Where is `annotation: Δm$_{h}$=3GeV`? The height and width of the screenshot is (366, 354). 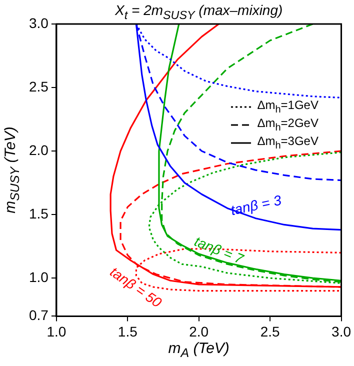
annotation: Δm$_{h}$=3GeV is located at coordinates (287, 143).